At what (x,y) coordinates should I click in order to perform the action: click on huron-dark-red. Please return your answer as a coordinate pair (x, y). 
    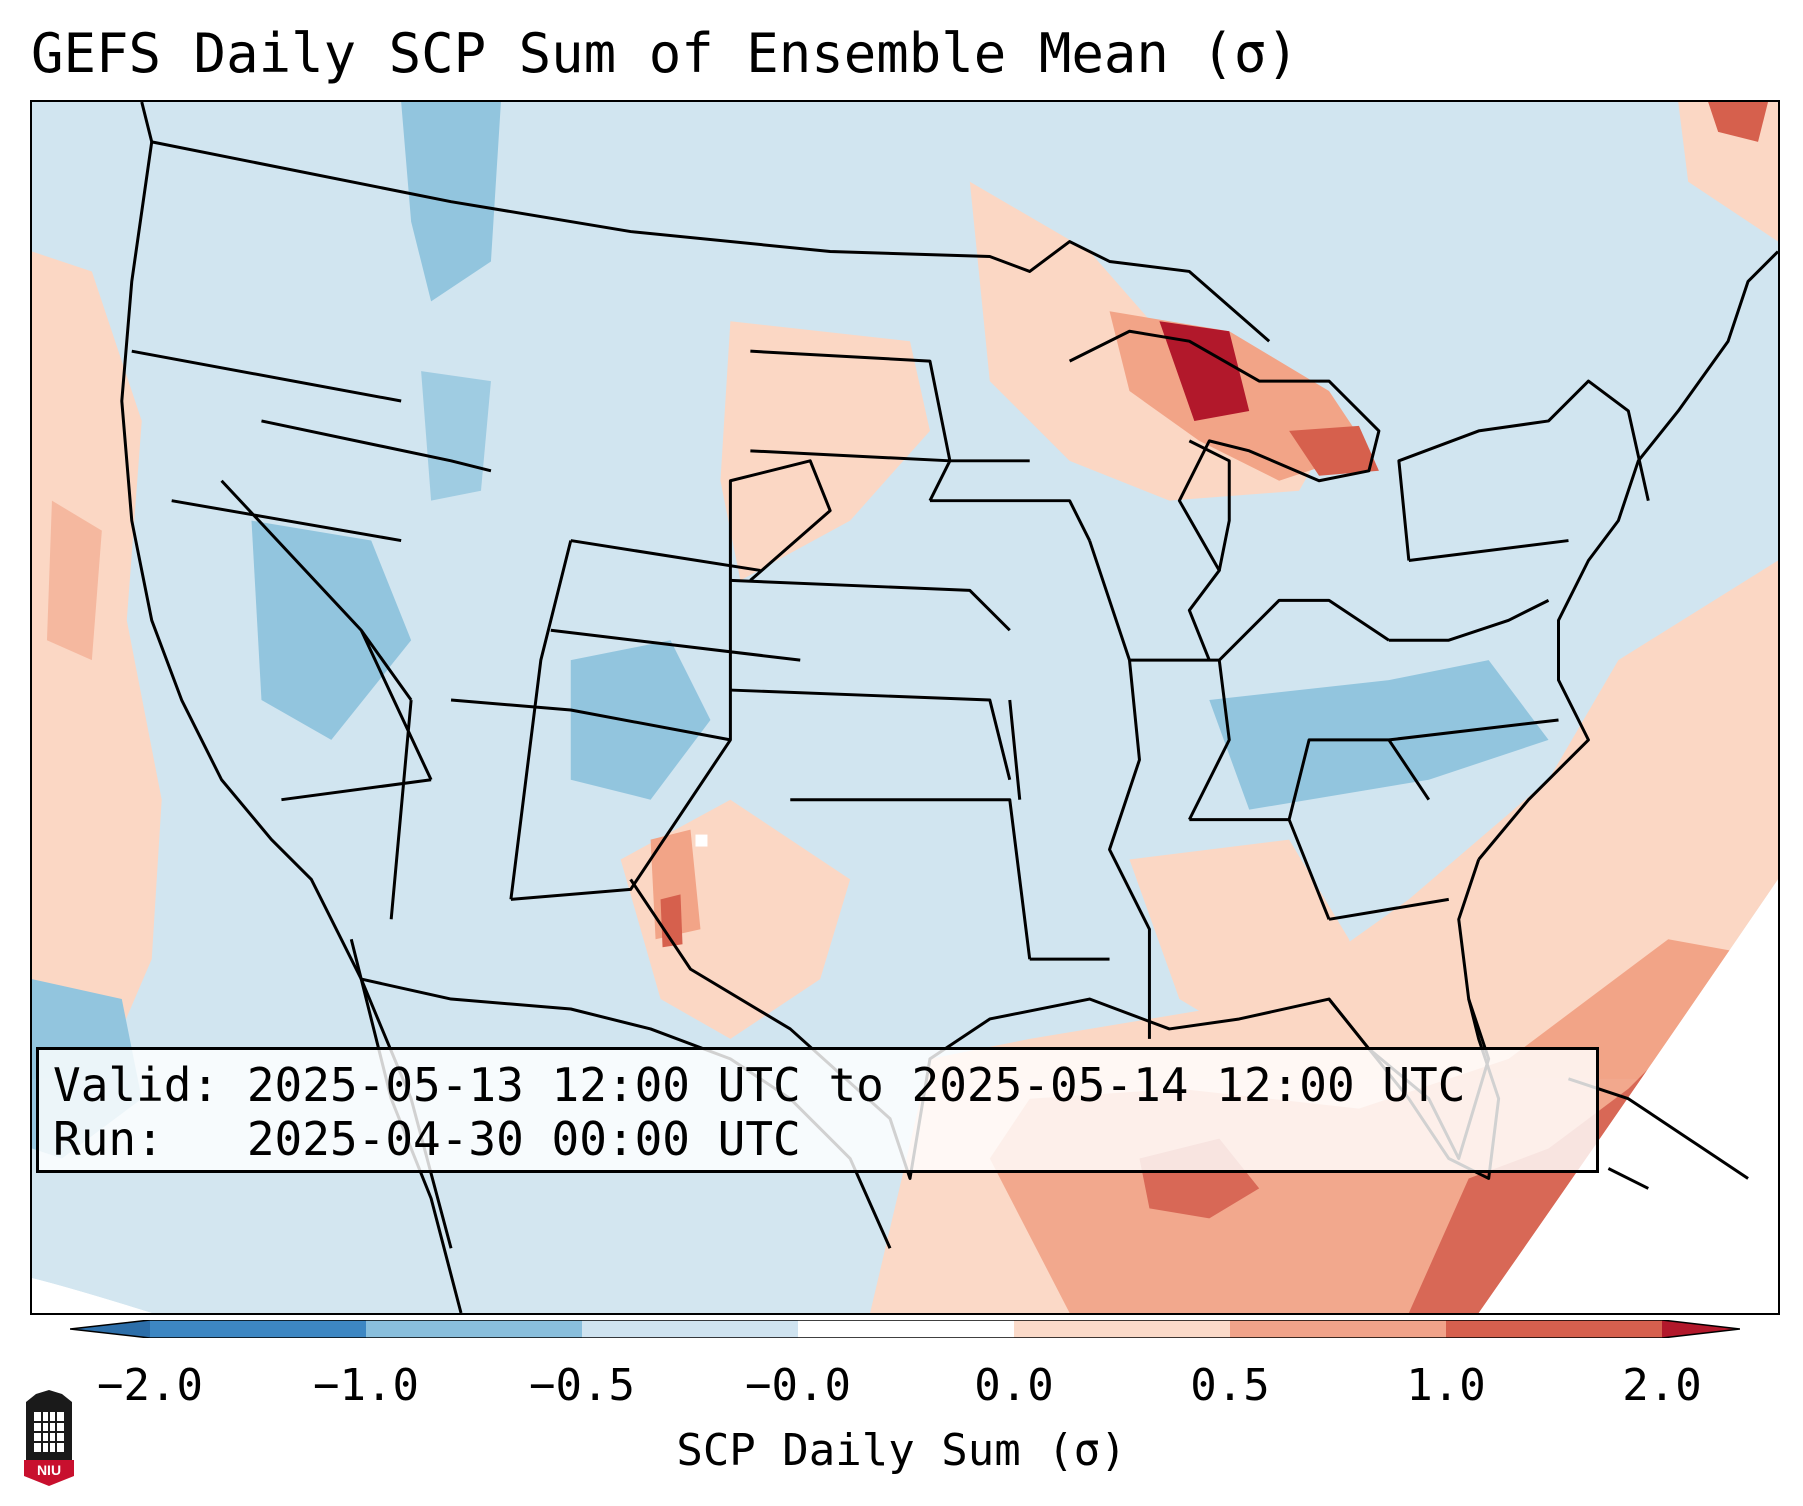
    Looking at the image, I should click on (1334, 450).